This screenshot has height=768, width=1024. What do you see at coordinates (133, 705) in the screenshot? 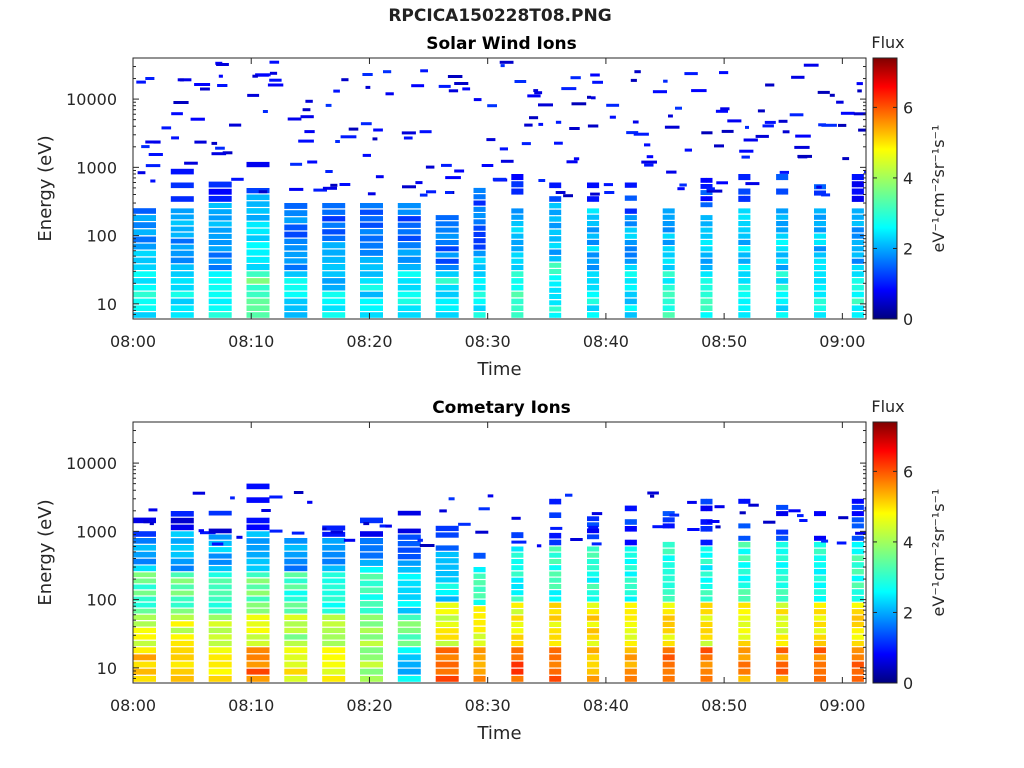
I see `x-tick-label: 08:00` at bounding box center [133, 705].